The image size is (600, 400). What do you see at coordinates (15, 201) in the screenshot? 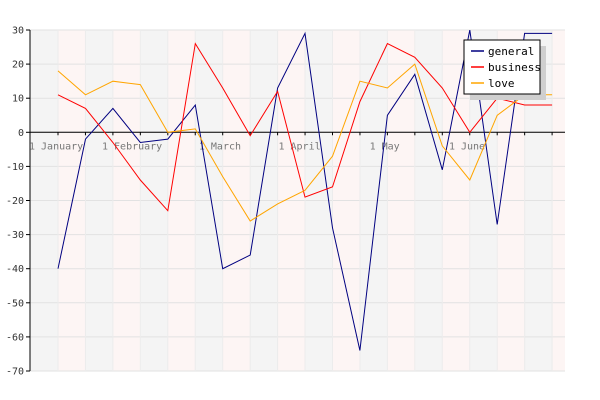
I see `y-tick-label: -20` at bounding box center [15, 201].